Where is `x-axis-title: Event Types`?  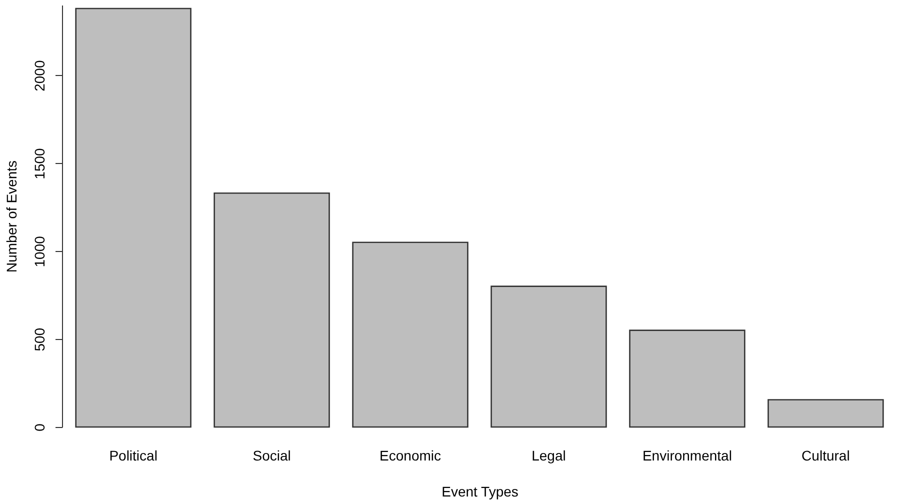 x-axis-title: Event Types is located at coordinates (480, 492).